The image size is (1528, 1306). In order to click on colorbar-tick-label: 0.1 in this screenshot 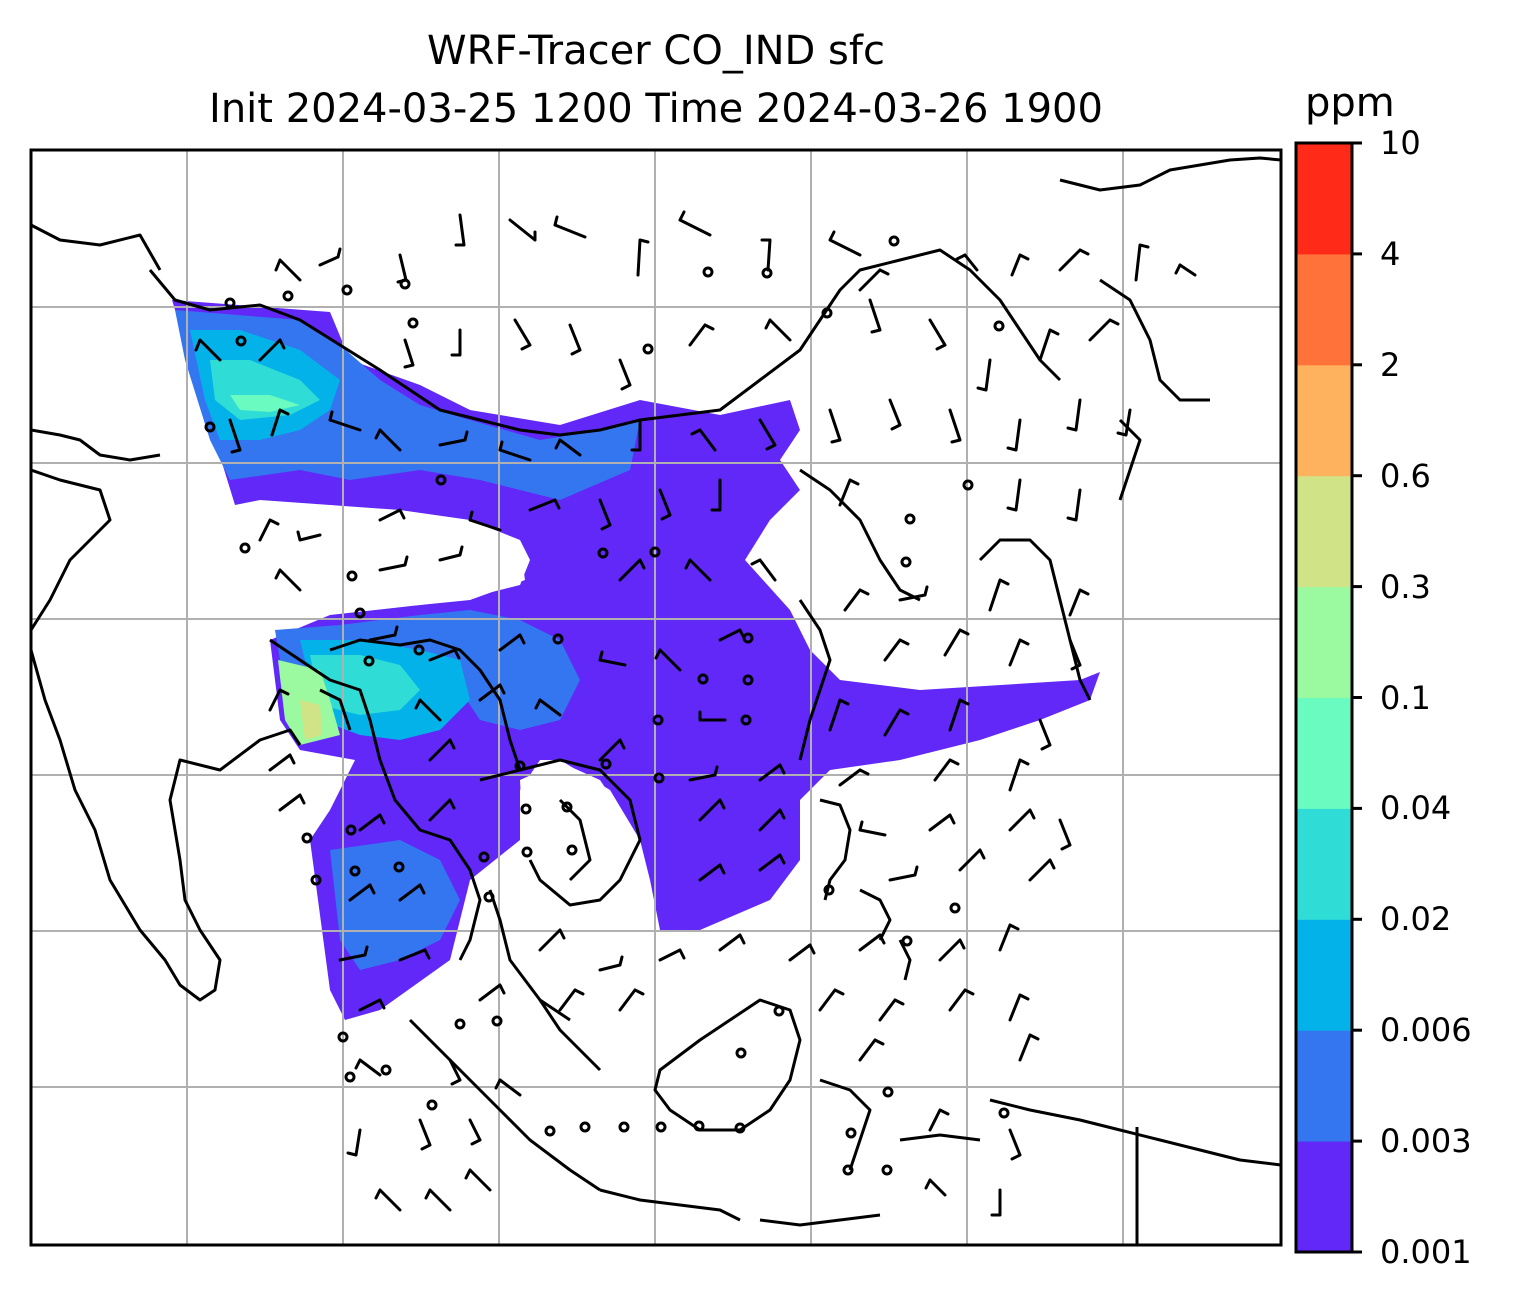, I will do `click(1405, 697)`.